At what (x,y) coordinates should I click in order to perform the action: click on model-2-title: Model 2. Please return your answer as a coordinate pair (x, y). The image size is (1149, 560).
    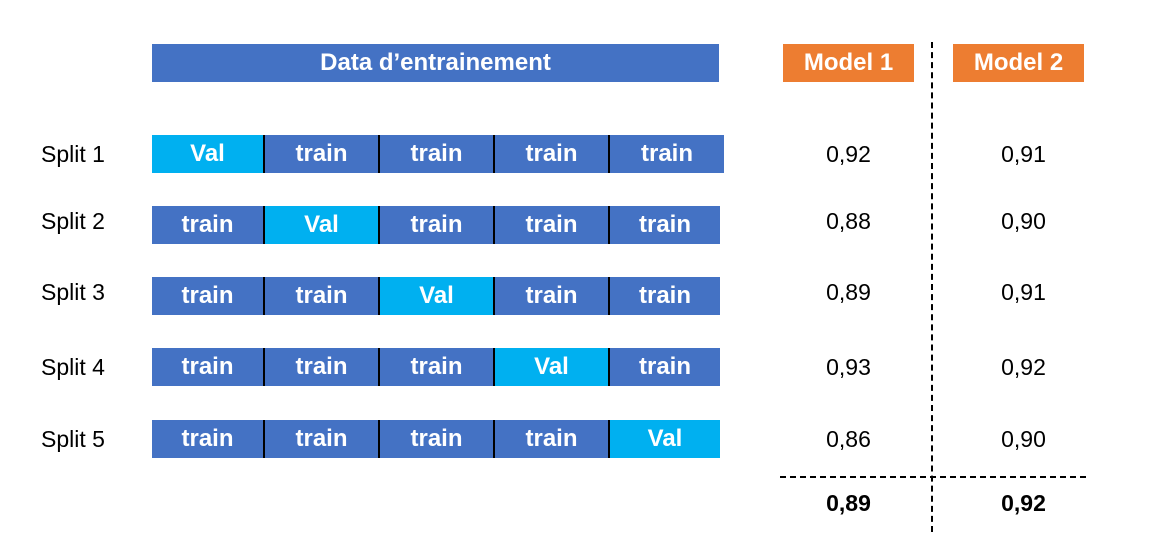
    Looking at the image, I should click on (1018, 62).